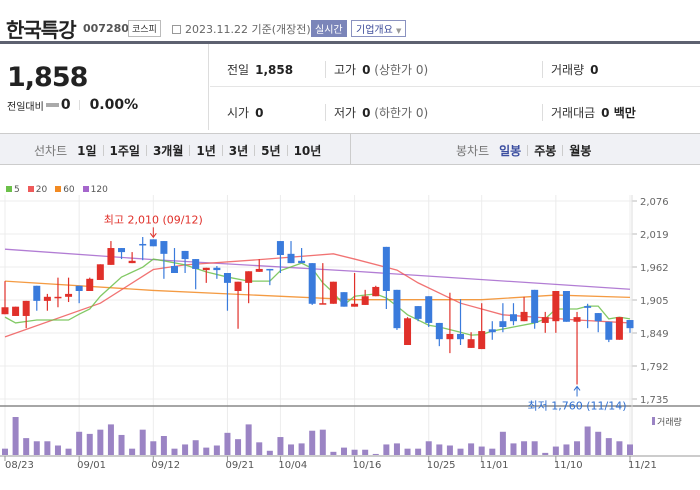 The width and height of the screenshot is (700, 490). I want to click on stat-volume: 거래량 0, so click(570, 69).